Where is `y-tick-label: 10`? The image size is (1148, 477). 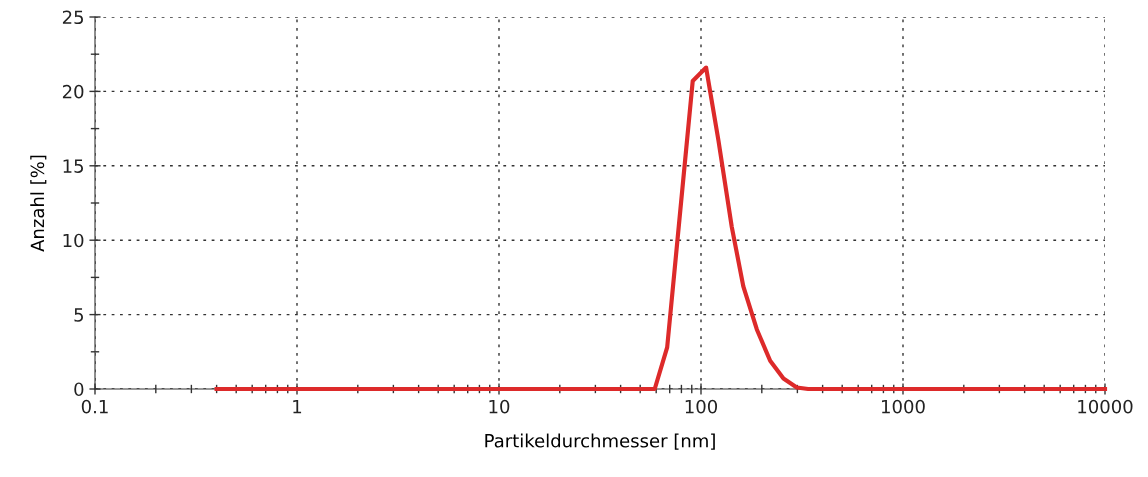
y-tick-label: 10 is located at coordinates (73, 240).